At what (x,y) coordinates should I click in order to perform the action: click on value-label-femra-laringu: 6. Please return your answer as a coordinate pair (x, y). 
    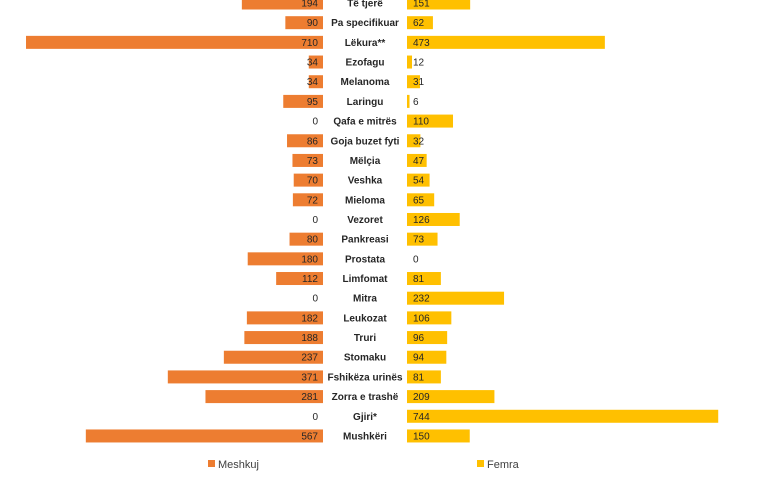
    Looking at the image, I should click on (416, 102).